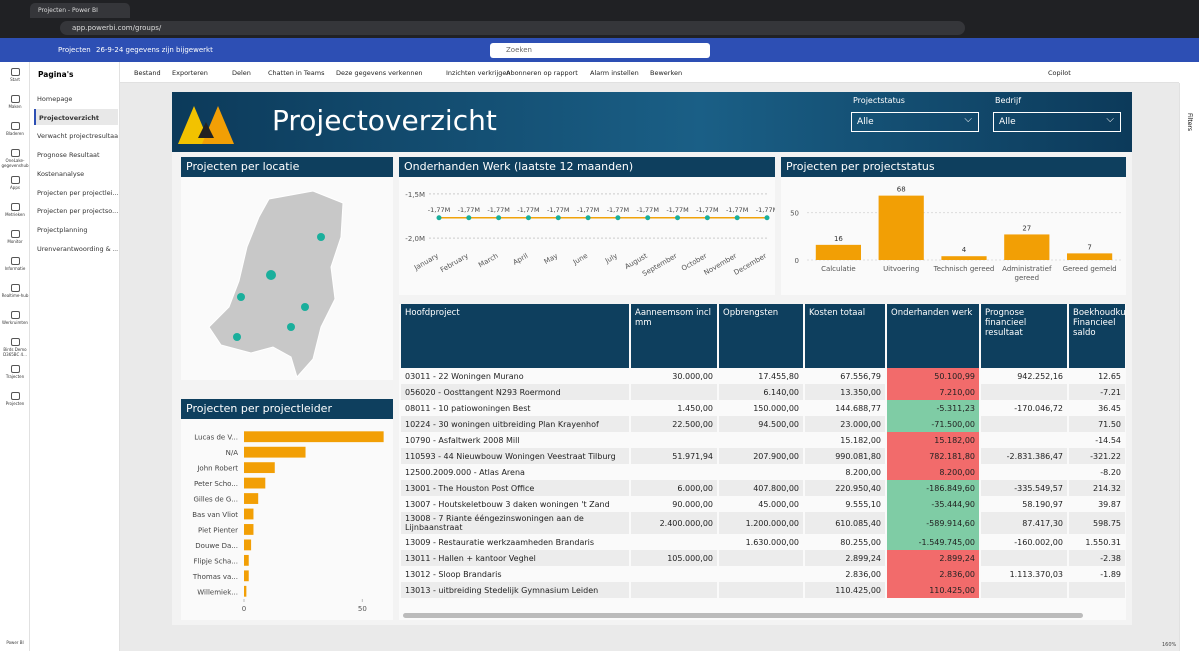 The image size is (1199, 651). I want to click on table-cell: 990.081,80, so click(845, 456).